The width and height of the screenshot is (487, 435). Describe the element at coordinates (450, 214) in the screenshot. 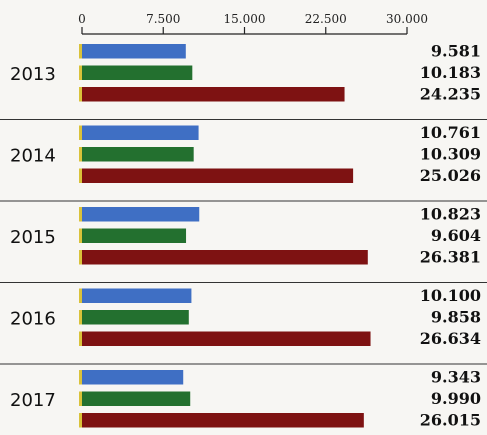

I see `value-label: 10.823` at that location.